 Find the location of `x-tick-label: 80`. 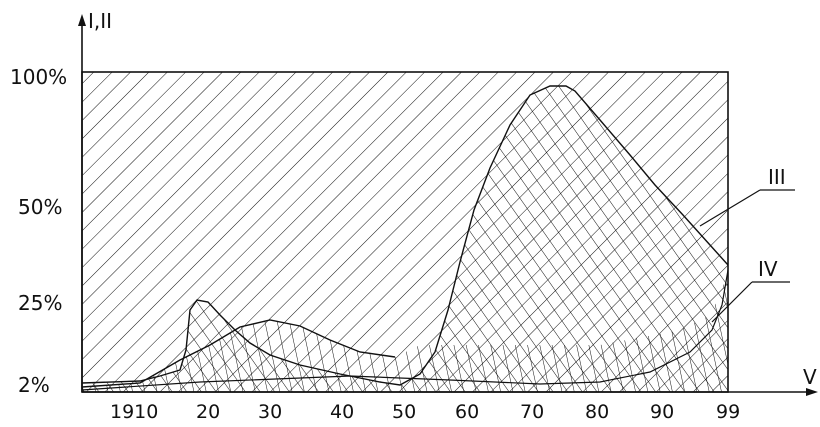

x-tick-label: 80 is located at coordinates (597, 412).